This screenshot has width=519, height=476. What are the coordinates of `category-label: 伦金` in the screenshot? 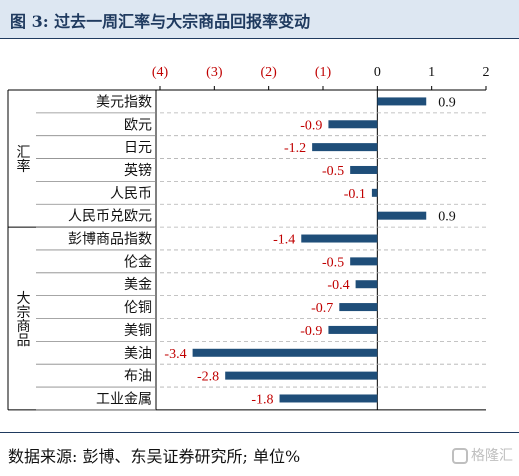 It's located at (138, 262).